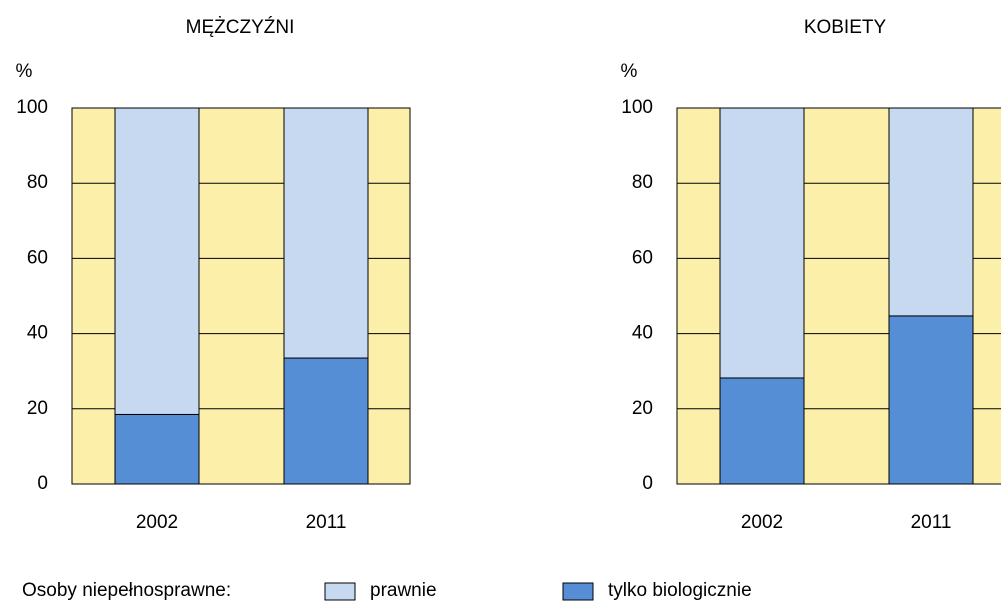  Describe the element at coordinates (680, 590) in the screenshot. I see `legend-label: tylko biologicznie` at that location.